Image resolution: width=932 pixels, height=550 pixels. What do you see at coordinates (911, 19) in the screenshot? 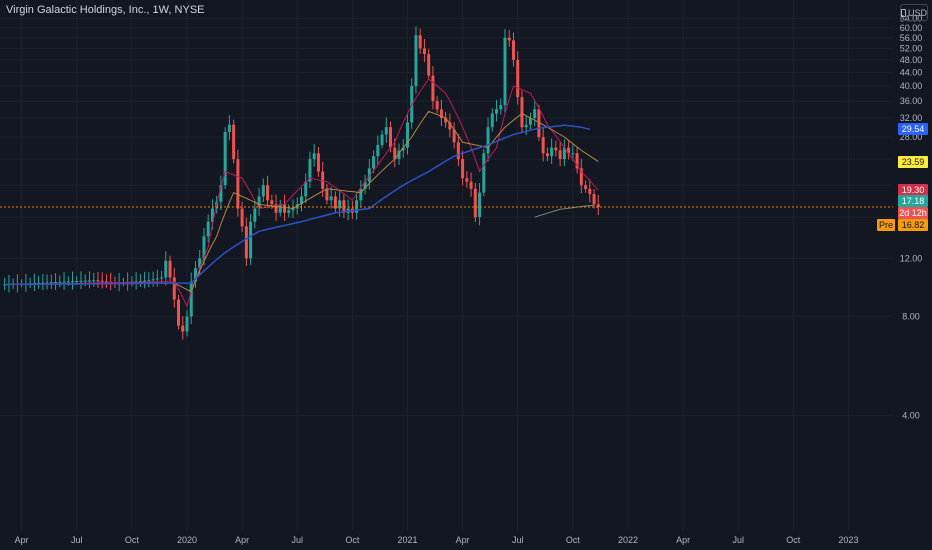
I see `y-tick-label: 64.00` at bounding box center [911, 19].